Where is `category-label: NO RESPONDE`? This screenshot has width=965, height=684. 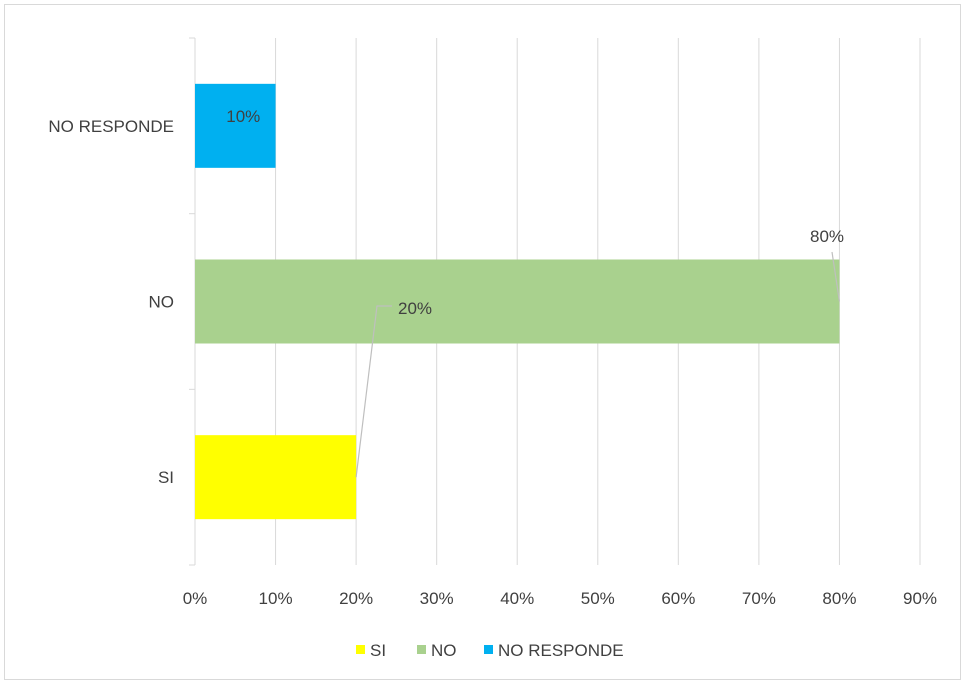 category-label: NO RESPONDE is located at coordinates (111, 126).